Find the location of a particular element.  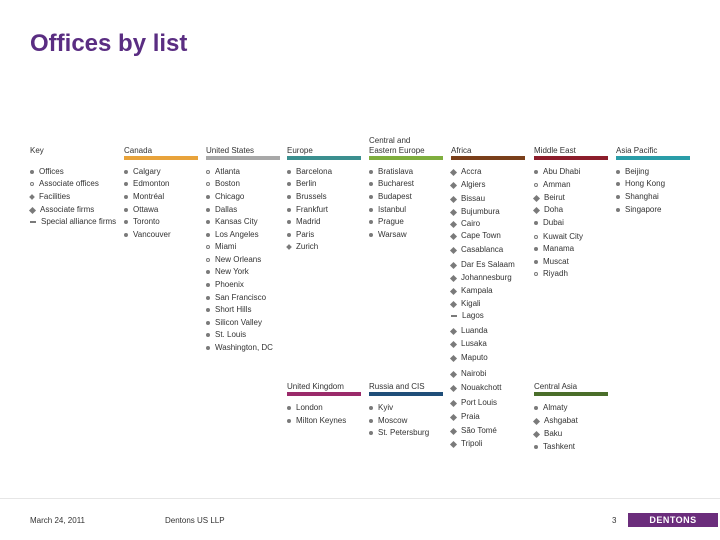

central-eastern-europe-column: Central and Eastern Europe is located at coordinates (406, 148).